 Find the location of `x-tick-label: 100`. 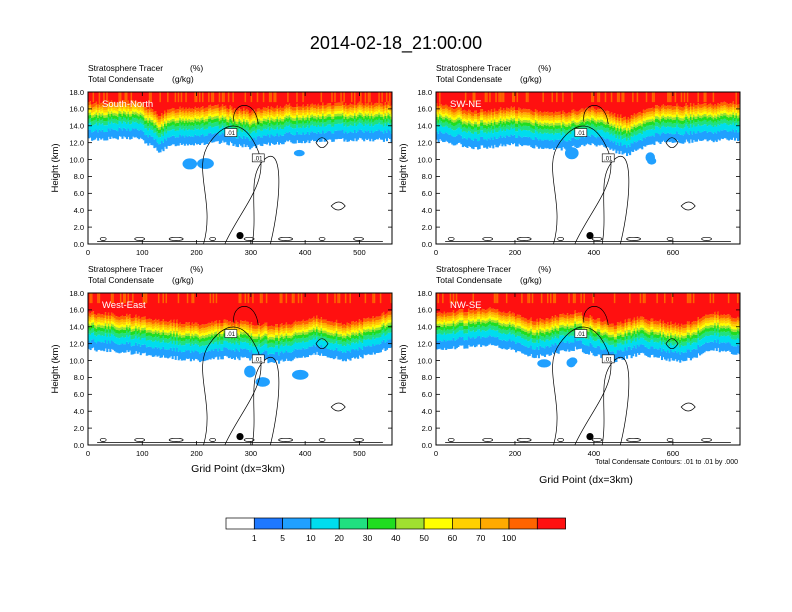

x-tick-label: 100 is located at coordinates (142, 252).